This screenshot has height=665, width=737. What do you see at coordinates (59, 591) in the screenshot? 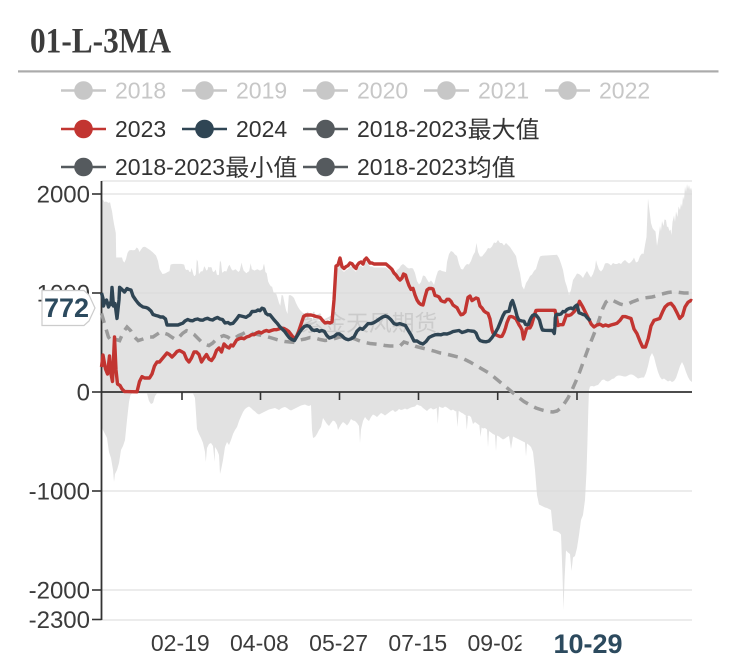
I see `svg-text: -2000` at bounding box center [59, 591].